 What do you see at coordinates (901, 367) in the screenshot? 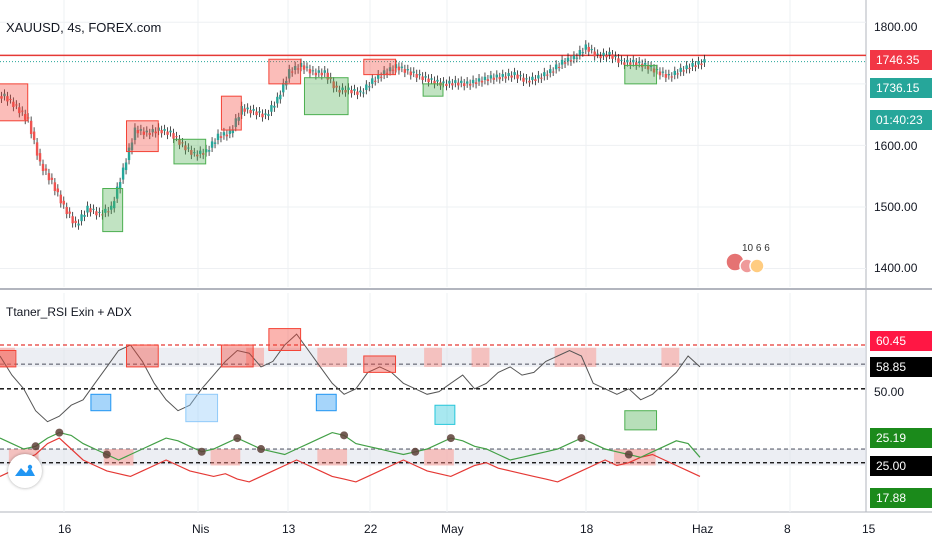
I see `rsi-value-tag: 58.85` at bounding box center [901, 367].